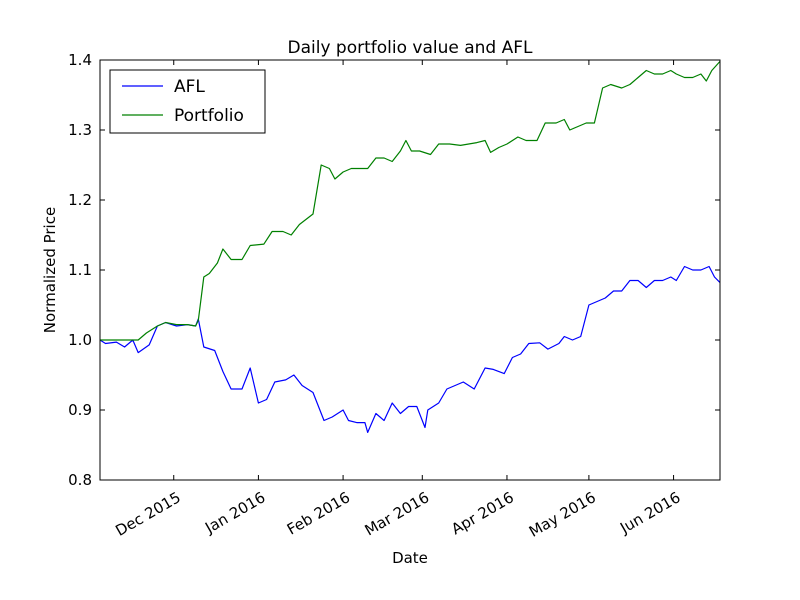 The image size is (800, 600). Describe the element at coordinates (209, 116) in the screenshot. I see `legend-label-portfolio: Portfolio` at that location.